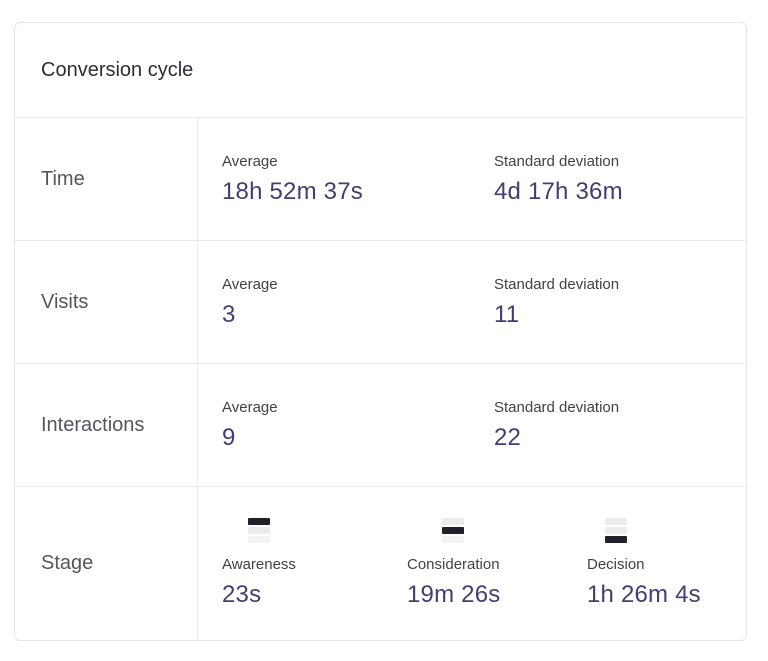  Describe the element at coordinates (358, 425) in the screenshot. I see `metric-interactions-average: Average 9` at that location.